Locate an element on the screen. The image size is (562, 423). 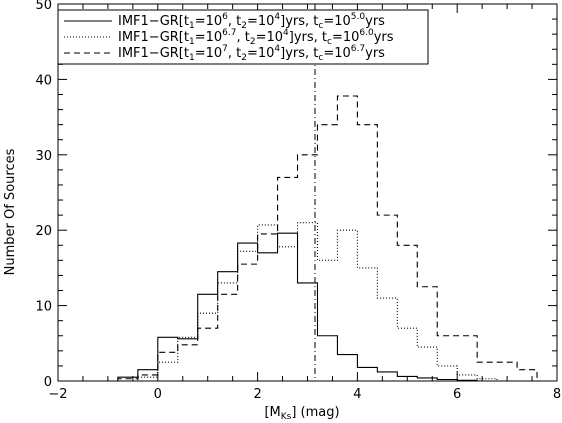
x-axis-label-close: ] (mag) is located at coordinates (315, 412).